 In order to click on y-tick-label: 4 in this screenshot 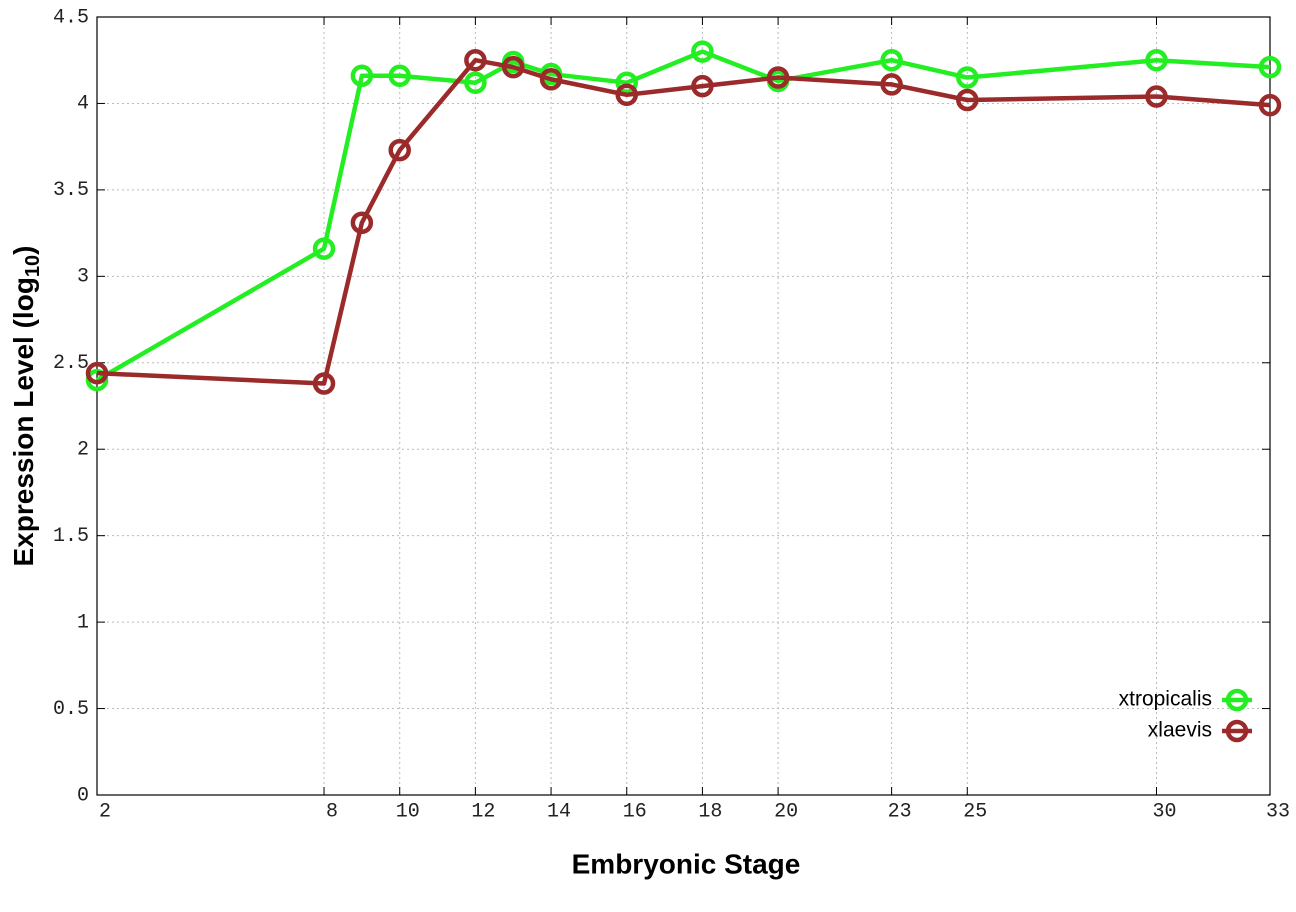, I will do `click(83, 104)`.